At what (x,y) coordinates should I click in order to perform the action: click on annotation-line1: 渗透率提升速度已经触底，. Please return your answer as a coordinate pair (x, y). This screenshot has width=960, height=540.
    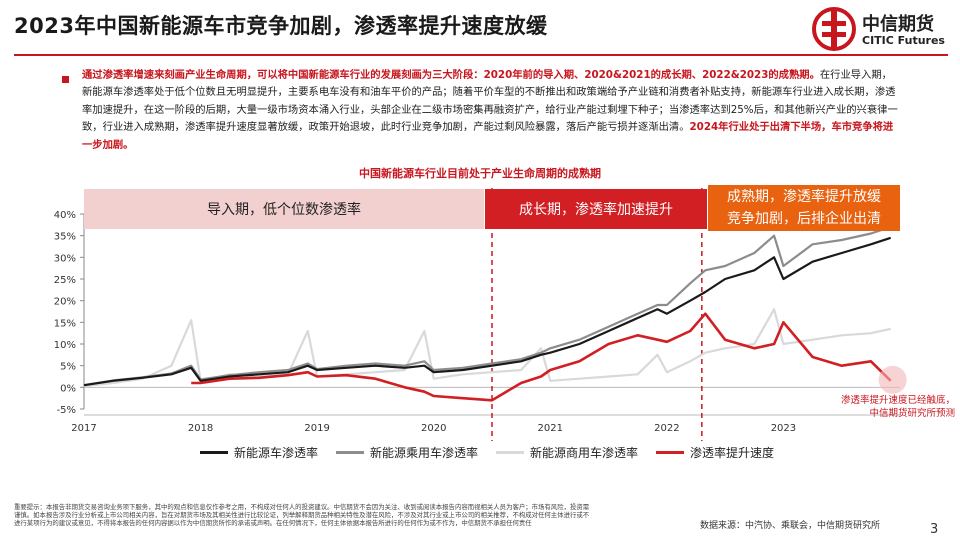
    Looking at the image, I should click on (897, 400).